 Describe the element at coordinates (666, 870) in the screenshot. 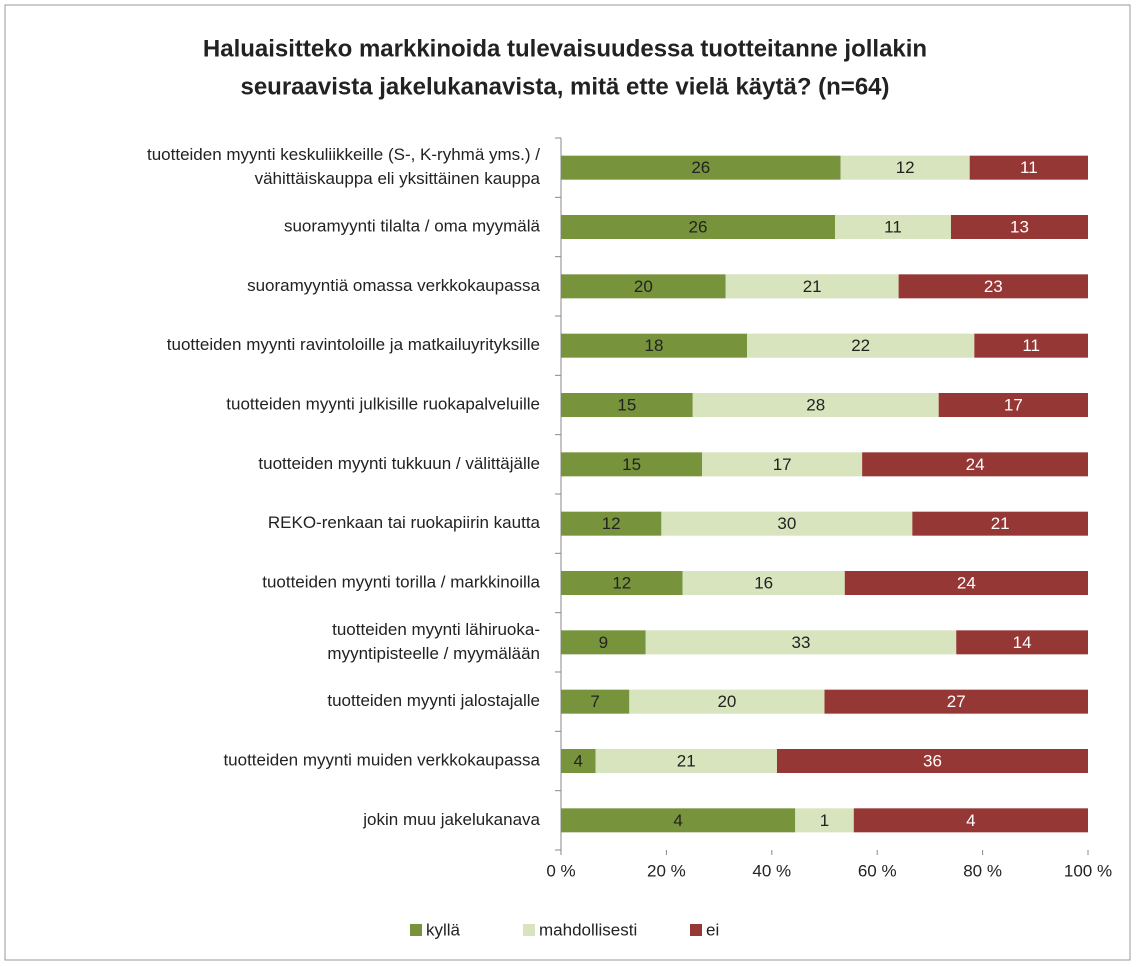

I see `x-tick-label: 20 %` at that location.